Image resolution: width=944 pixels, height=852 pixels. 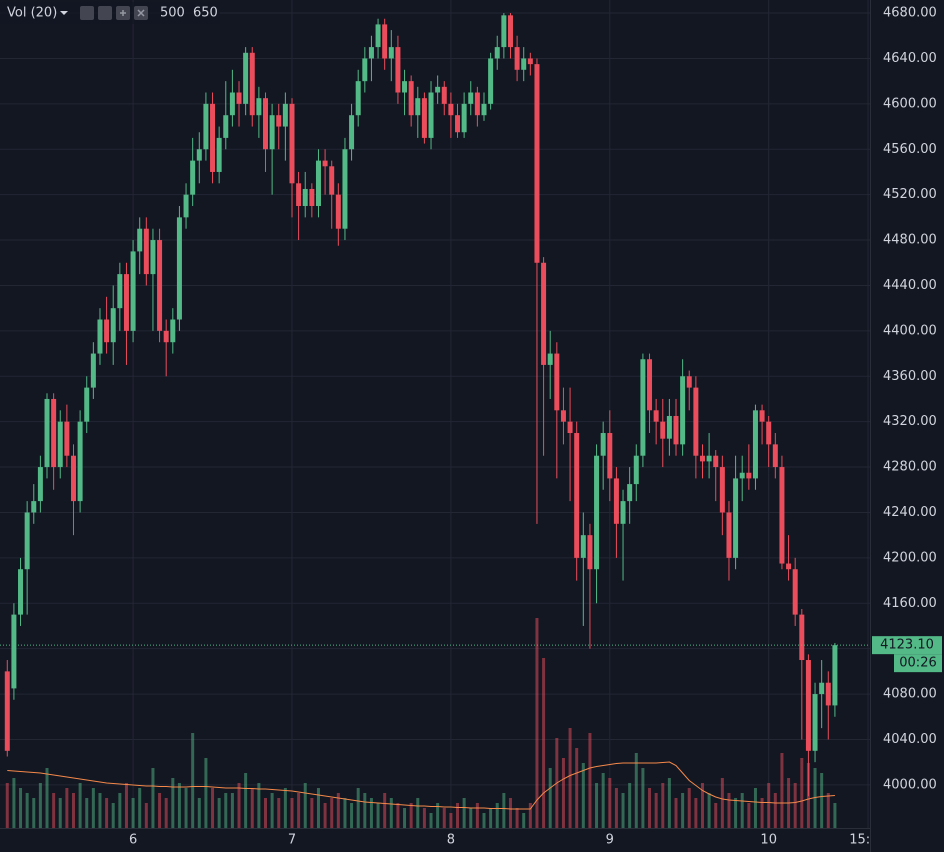 I want to click on icon-settings, so click(x=105, y=13).